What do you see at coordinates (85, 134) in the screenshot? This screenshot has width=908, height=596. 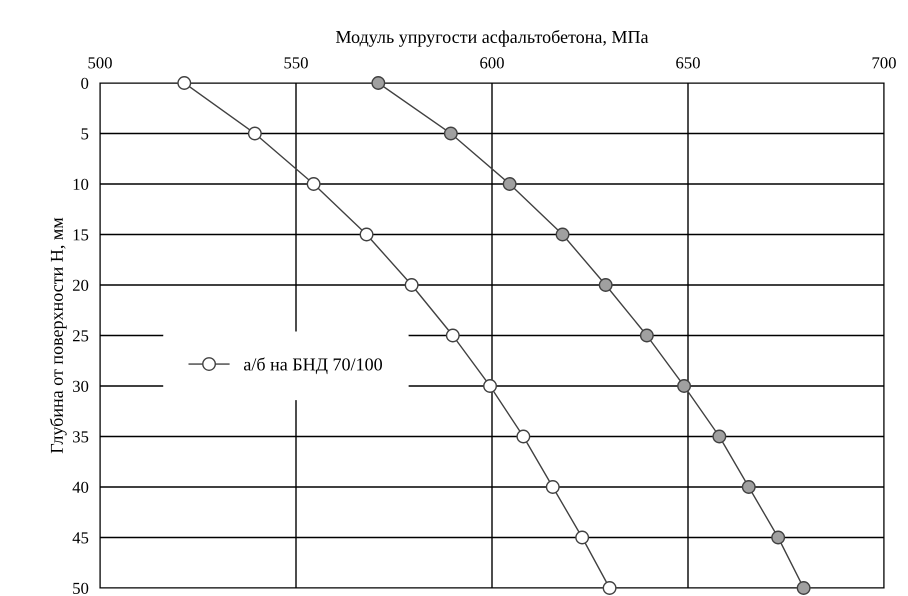 I see `y-tick-label: 5` at bounding box center [85, 134].